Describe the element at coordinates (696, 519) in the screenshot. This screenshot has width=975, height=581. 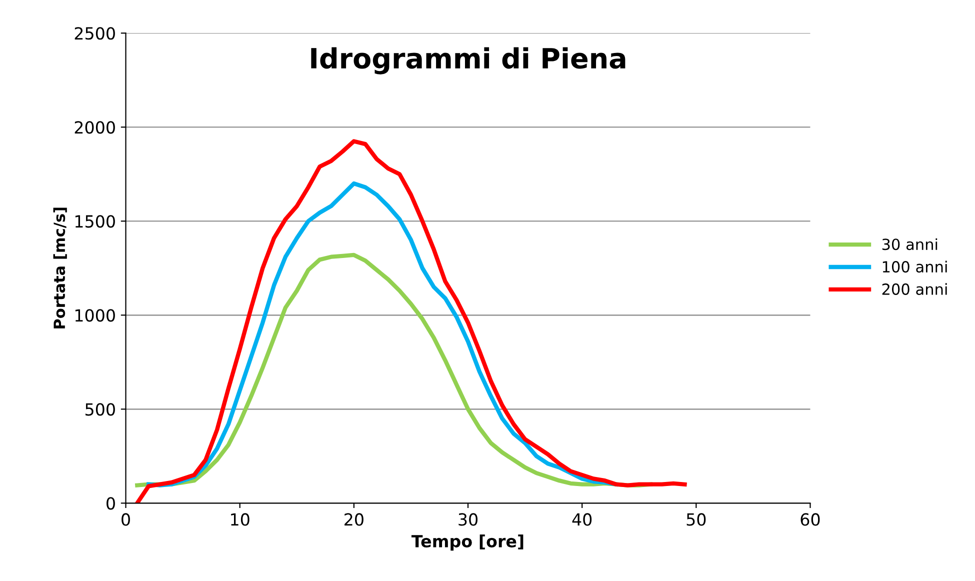
I see `x-tick-label: 50` at that location.